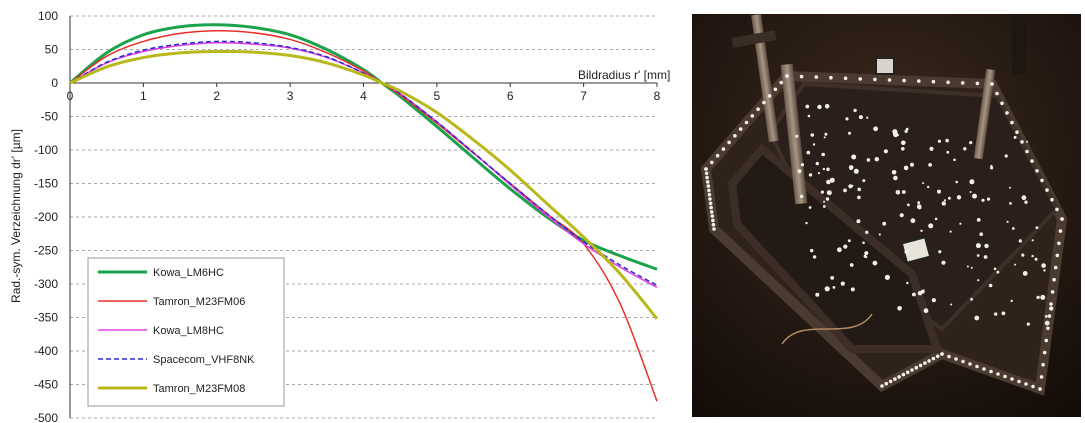 This screenshot has height=423, width=1085. Describe the element at coordinates (765, 78) in the screenshot. I see `post-left` at that location.